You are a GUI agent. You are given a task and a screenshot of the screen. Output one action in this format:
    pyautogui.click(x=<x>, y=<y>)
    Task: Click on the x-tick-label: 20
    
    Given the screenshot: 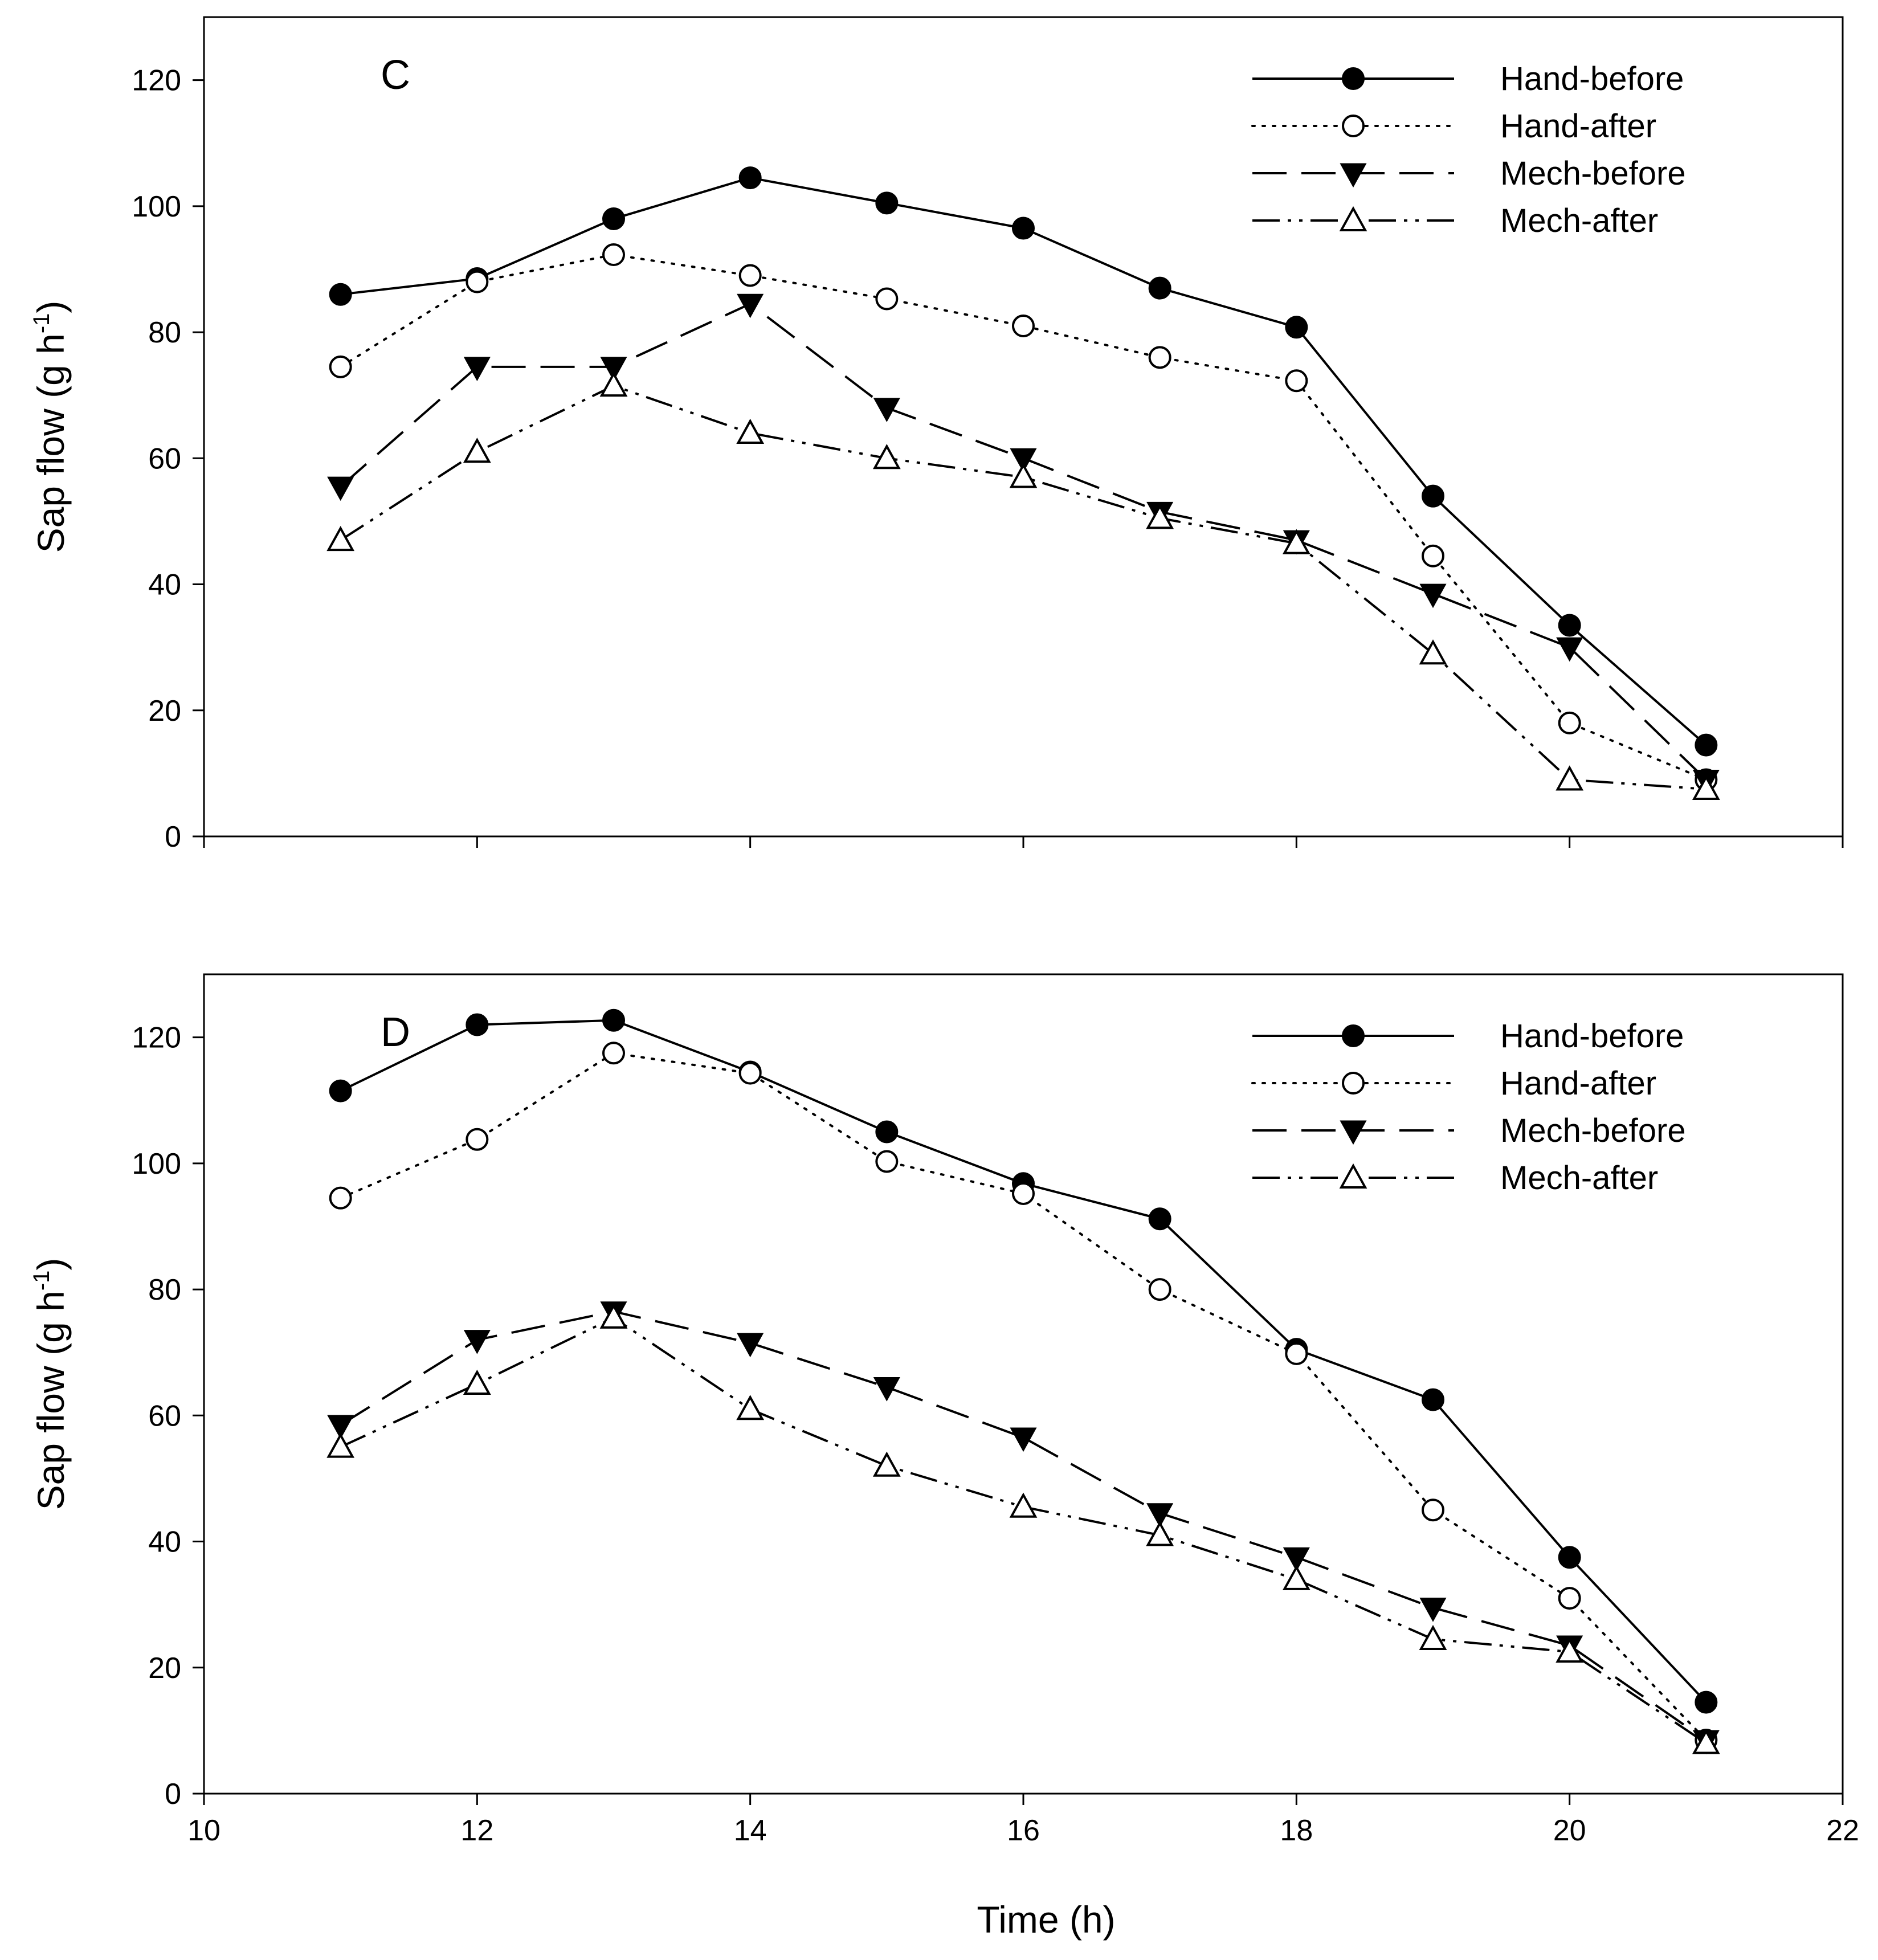 What is the action you would take?
    pyautogui.click(x=1569, y=1830)
    